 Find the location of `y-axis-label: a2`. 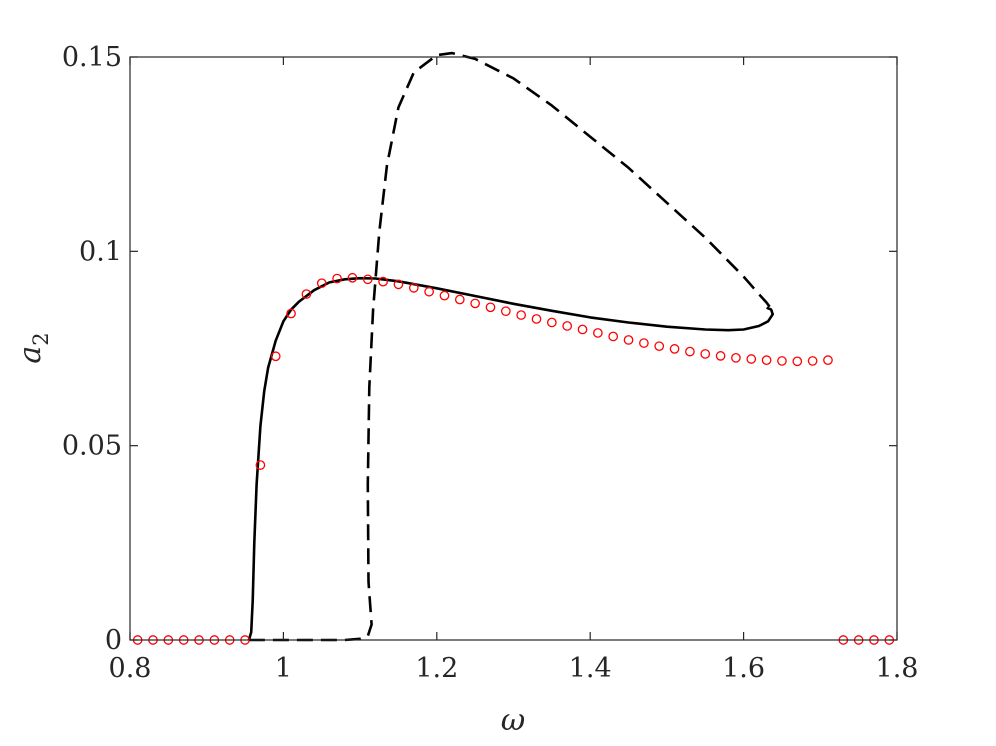

y-axis-label: a2 is located at coordinates (33, 347).